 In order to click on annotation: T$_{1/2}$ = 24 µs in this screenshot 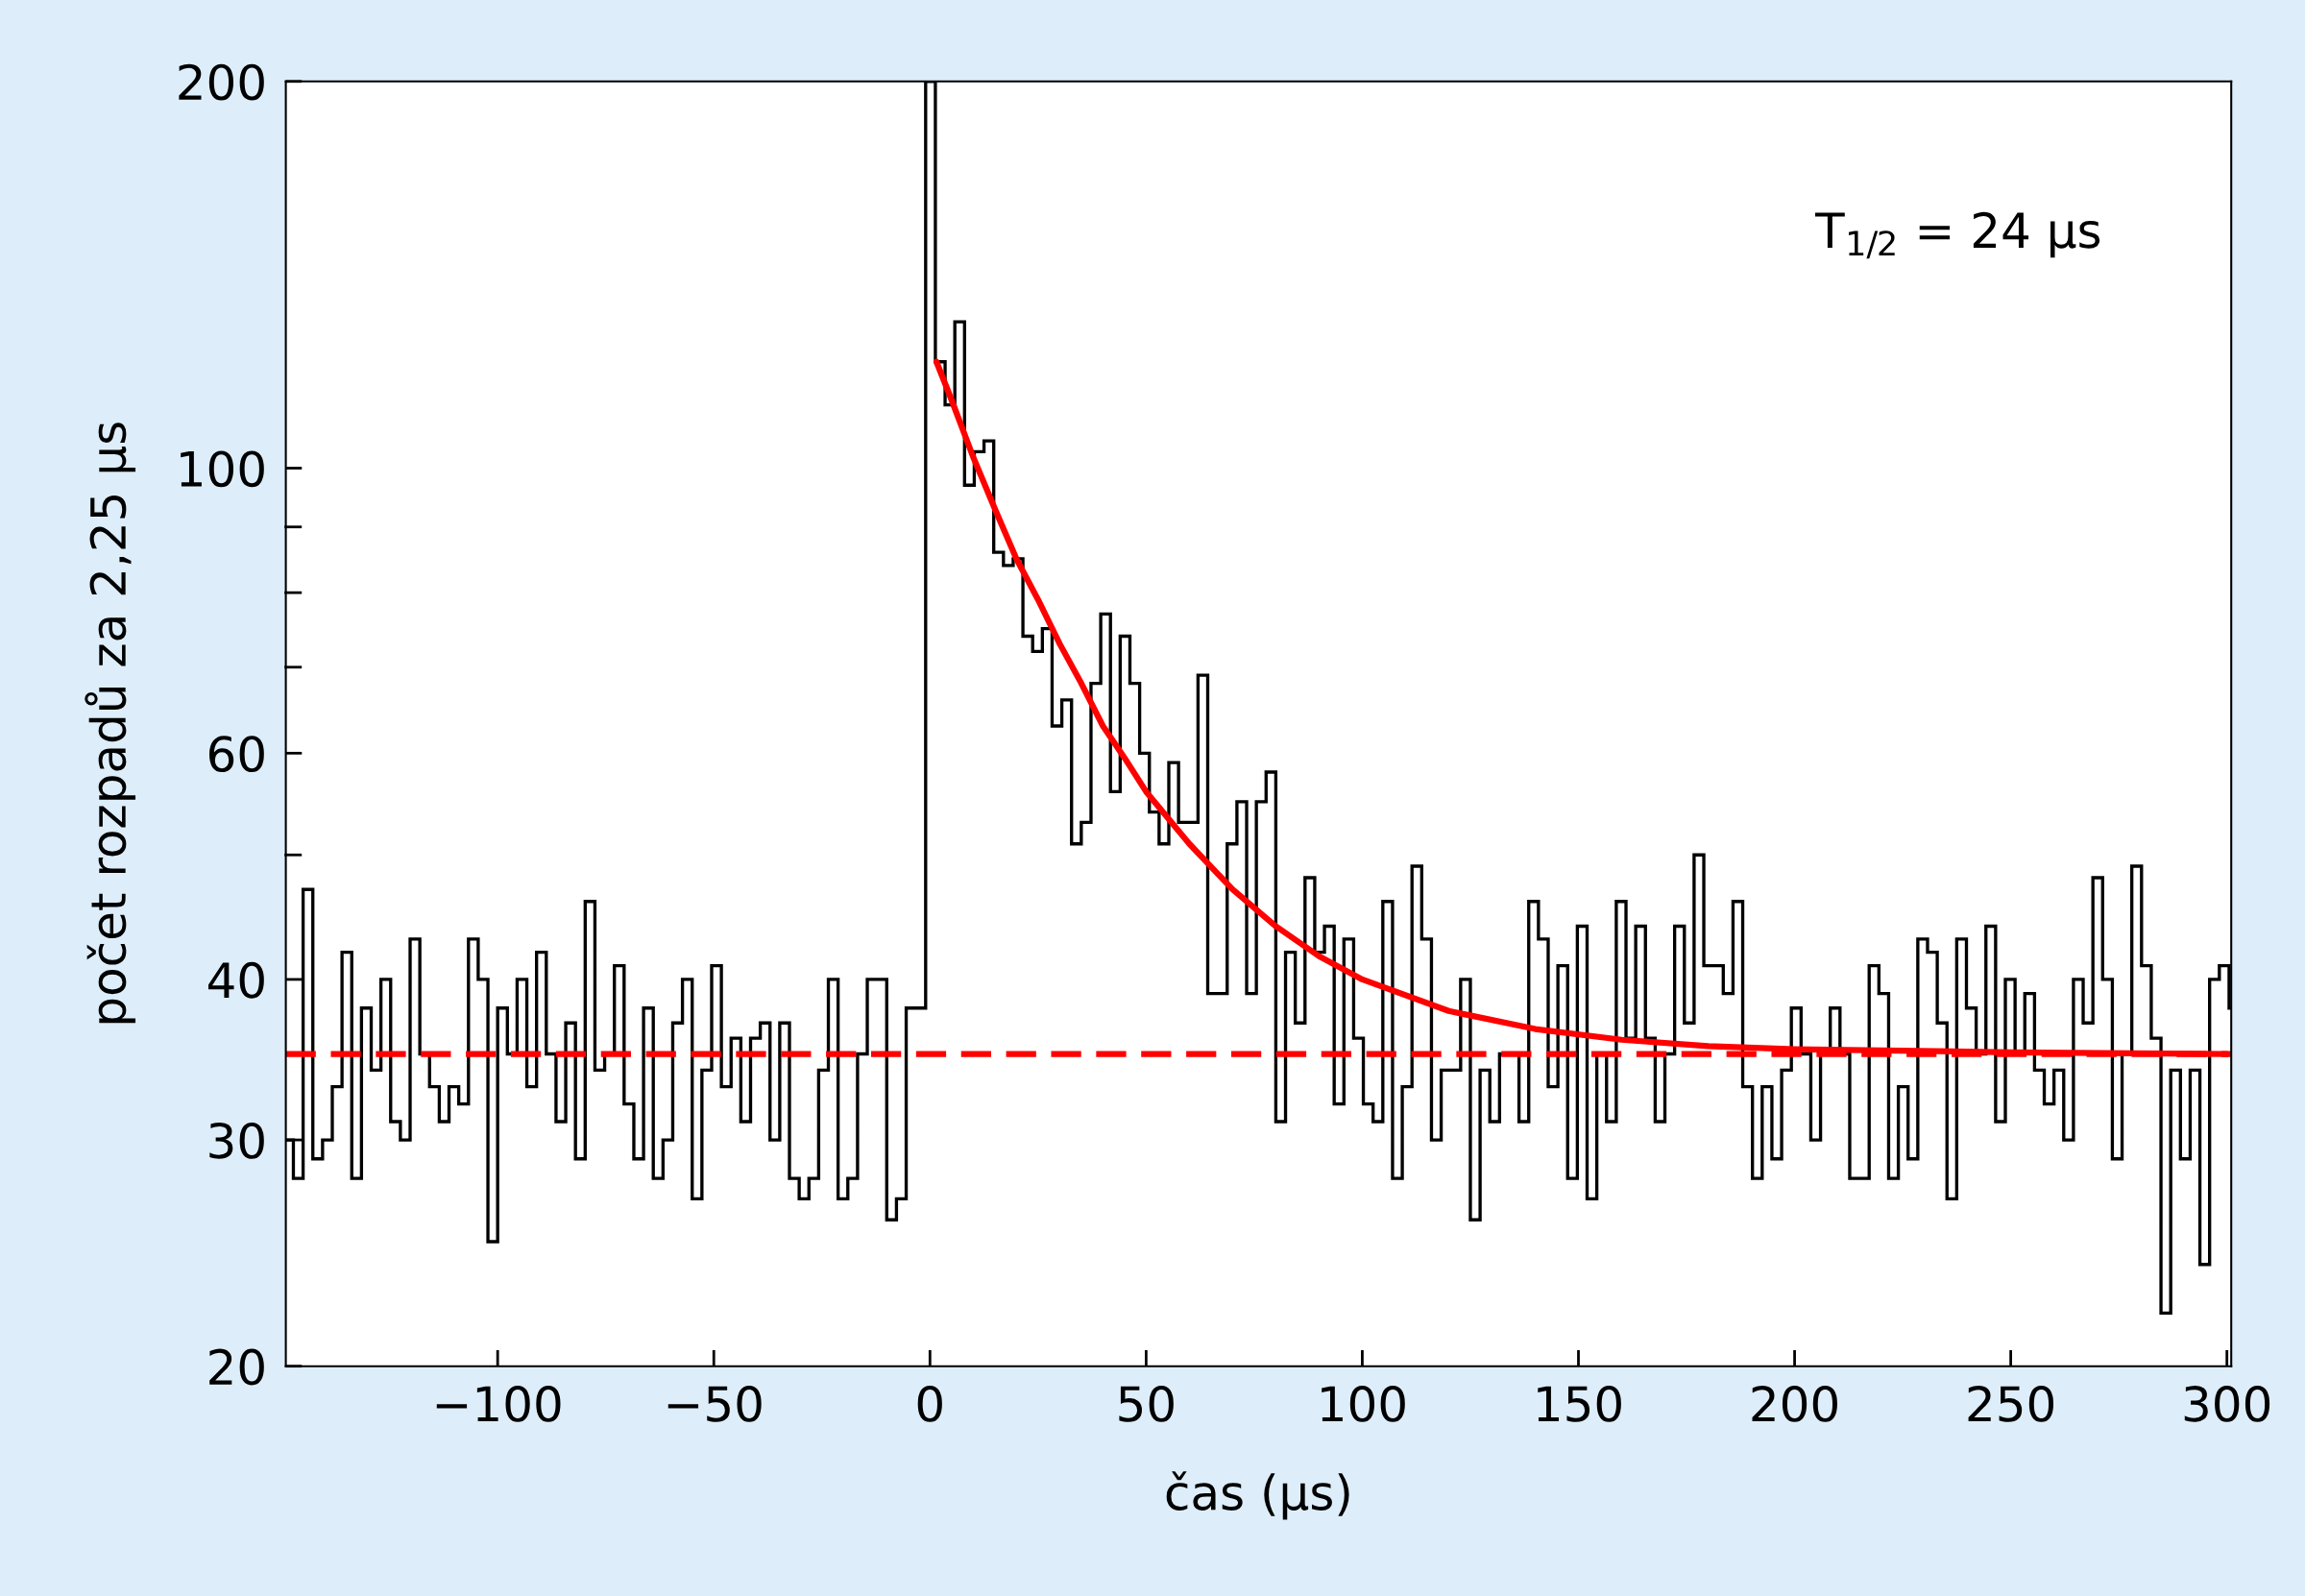, I will do `click(1957, 235)`.